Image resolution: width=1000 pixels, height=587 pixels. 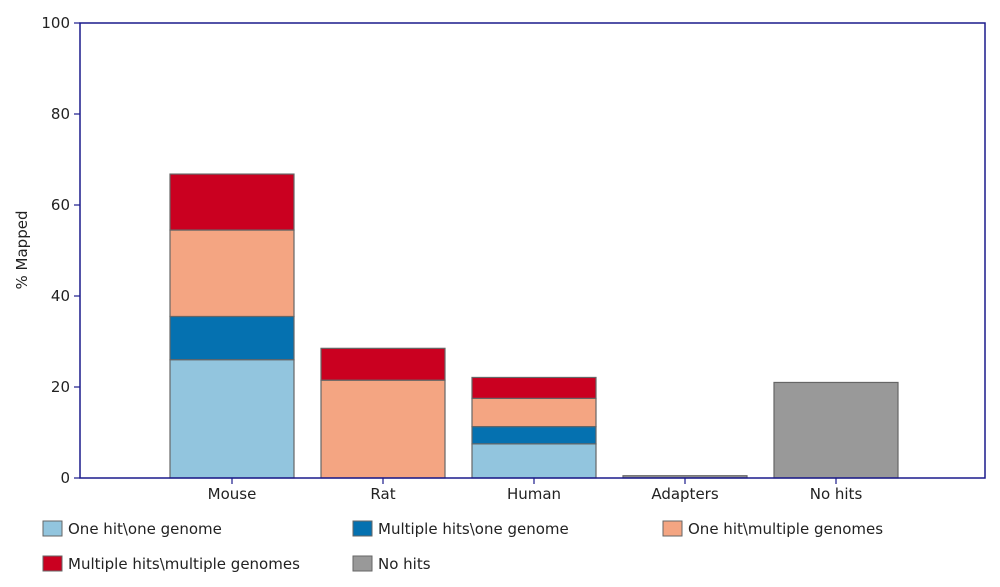 I want to click on legend-label: Multiple hits\one genome, so click(x=473, y=529).